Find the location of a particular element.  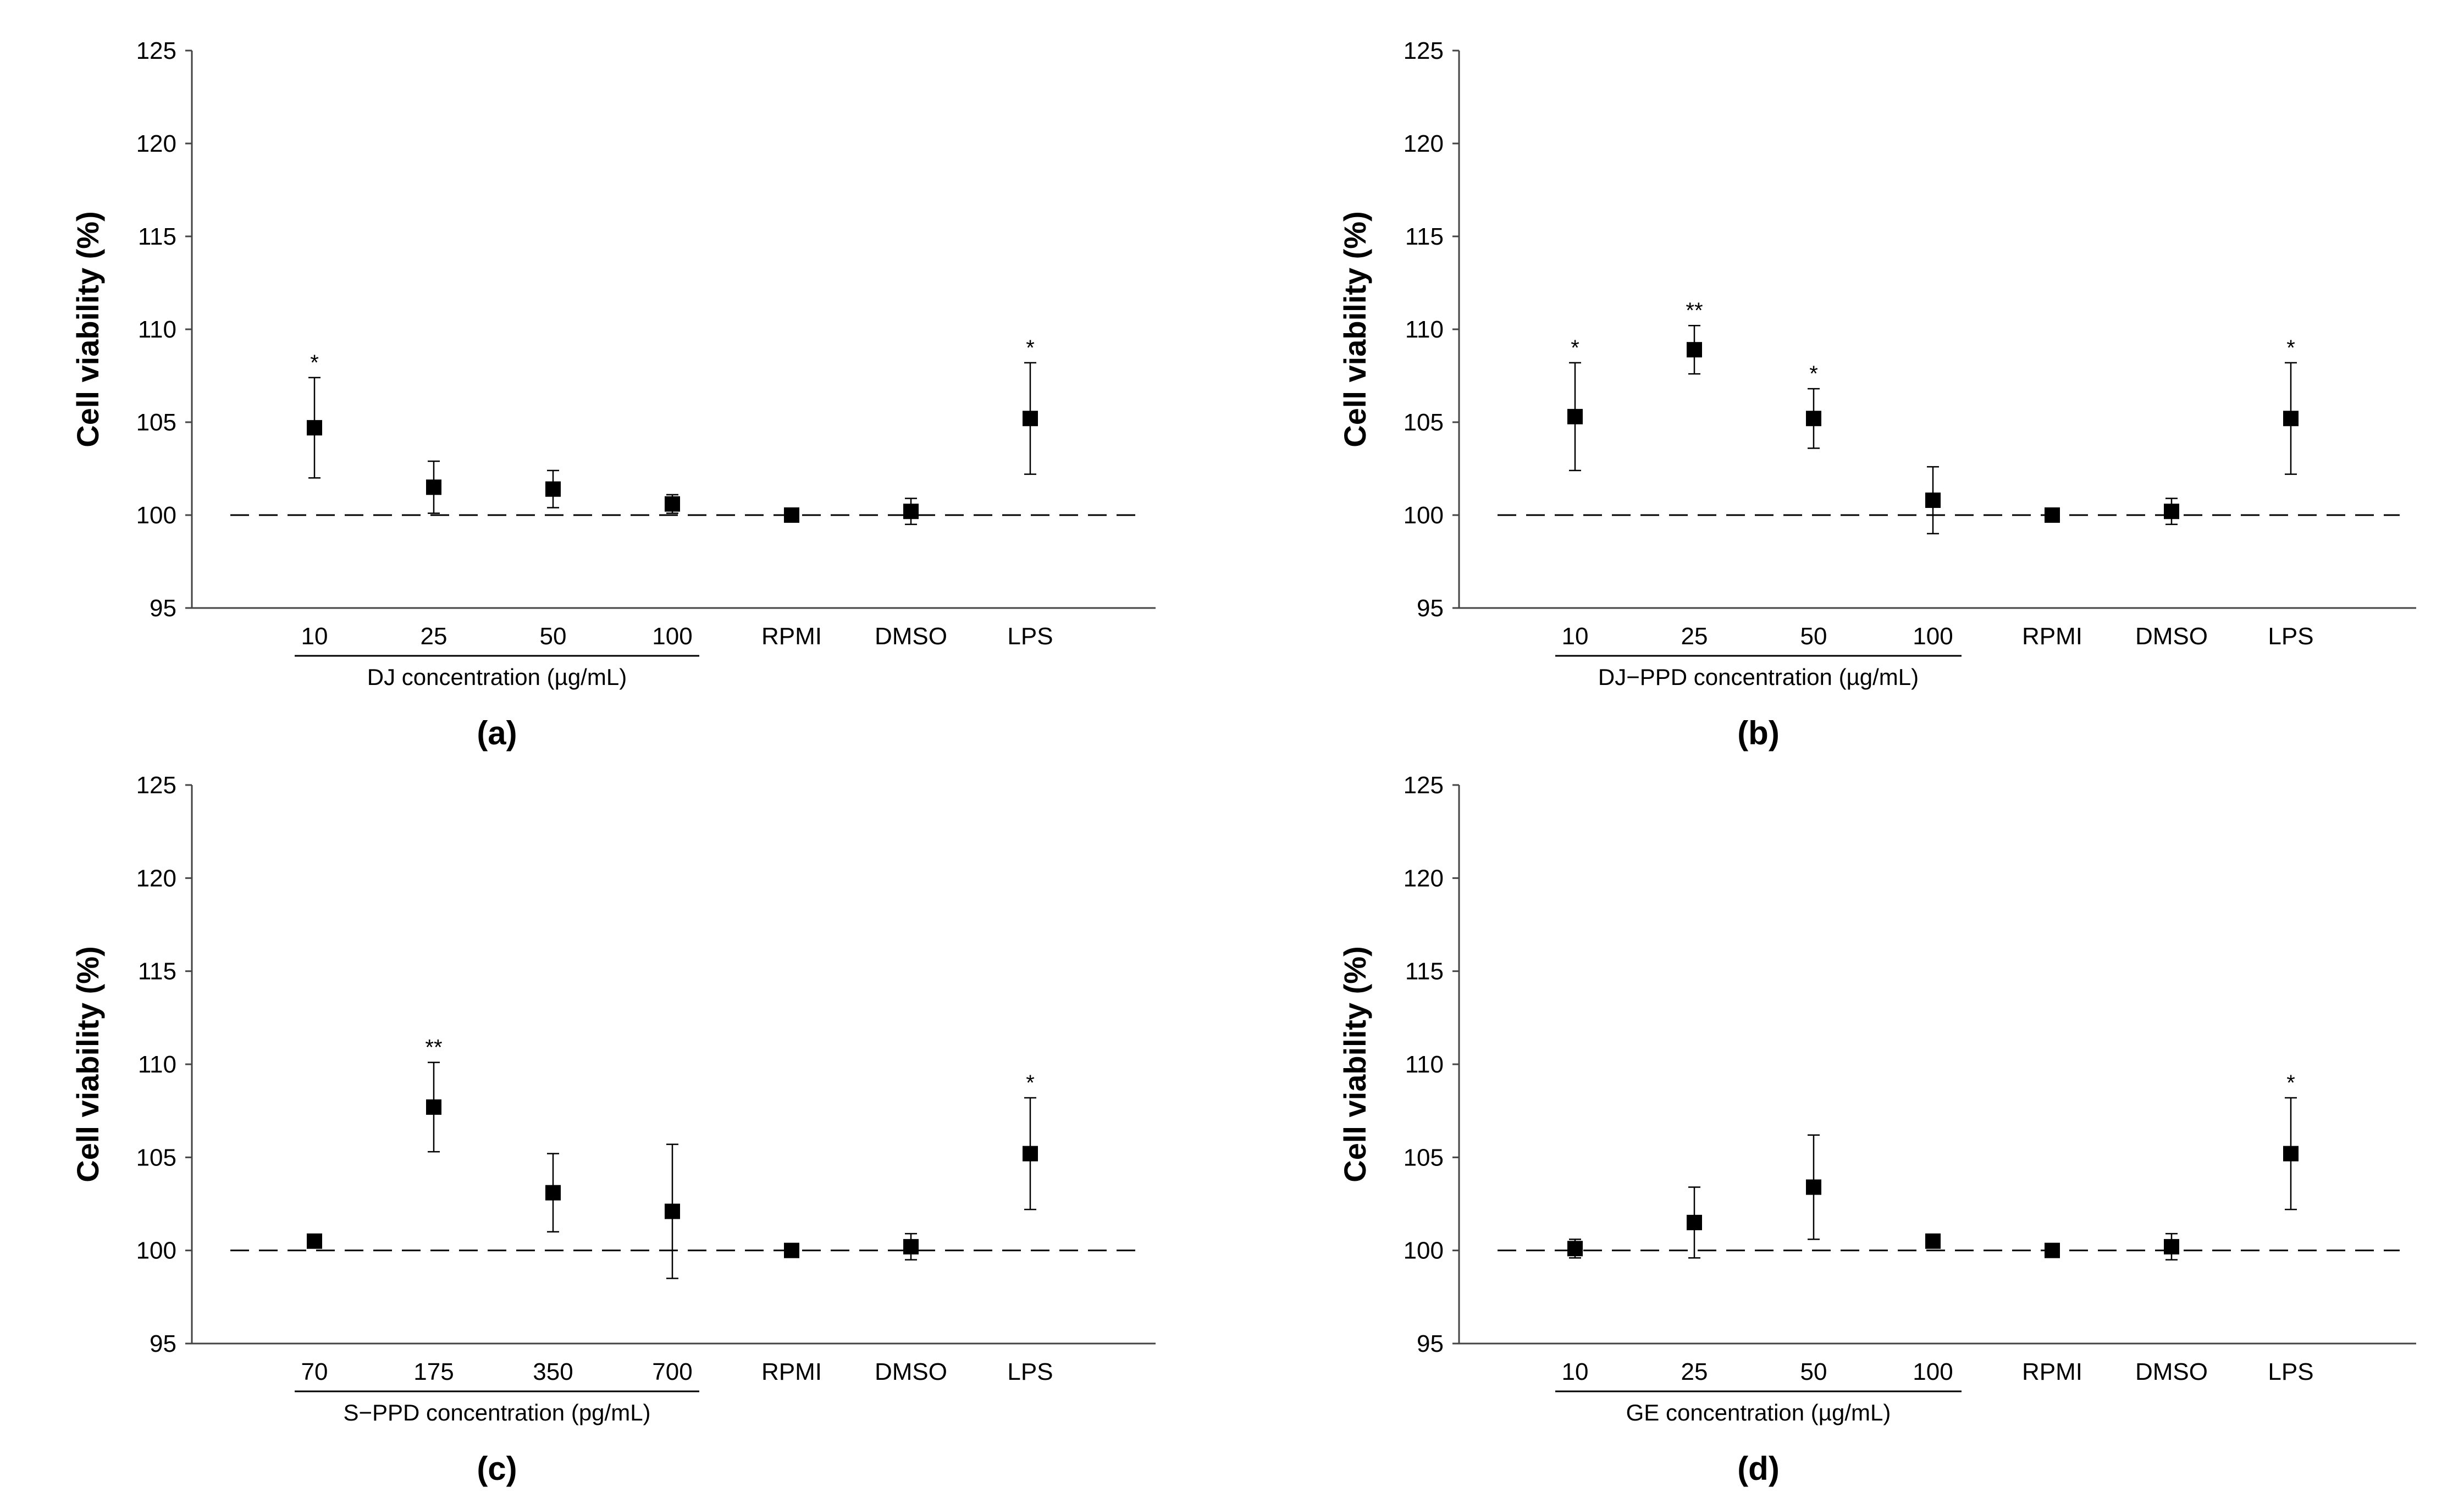

group-label: S−PPD concentration (pg/mL) is located at coordinates (496, 1413).